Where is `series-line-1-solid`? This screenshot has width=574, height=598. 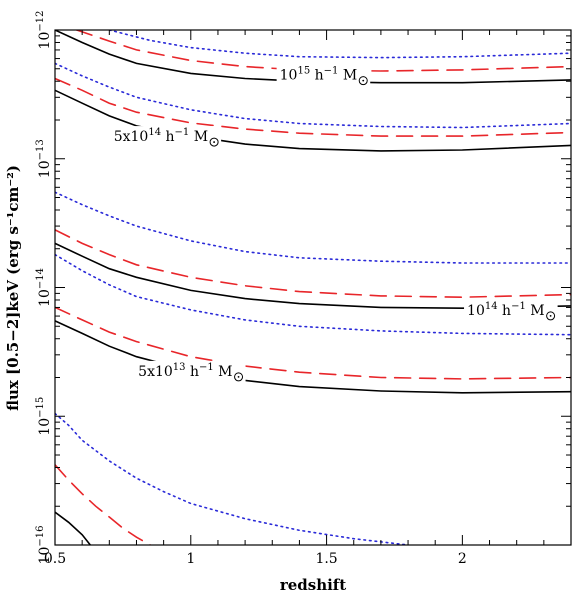 series-line-1-solid is located at coordinates (313, 57).